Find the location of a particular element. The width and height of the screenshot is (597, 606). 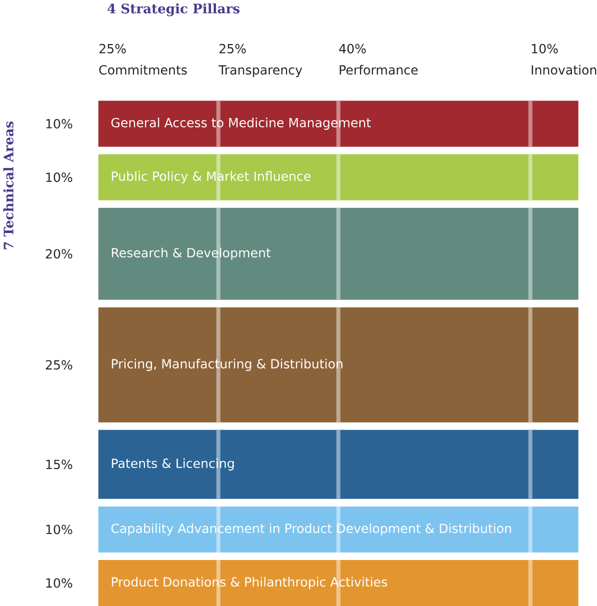

category-label: Pricing, Manufacturing & Distribution is located at coordinates (227, 364).